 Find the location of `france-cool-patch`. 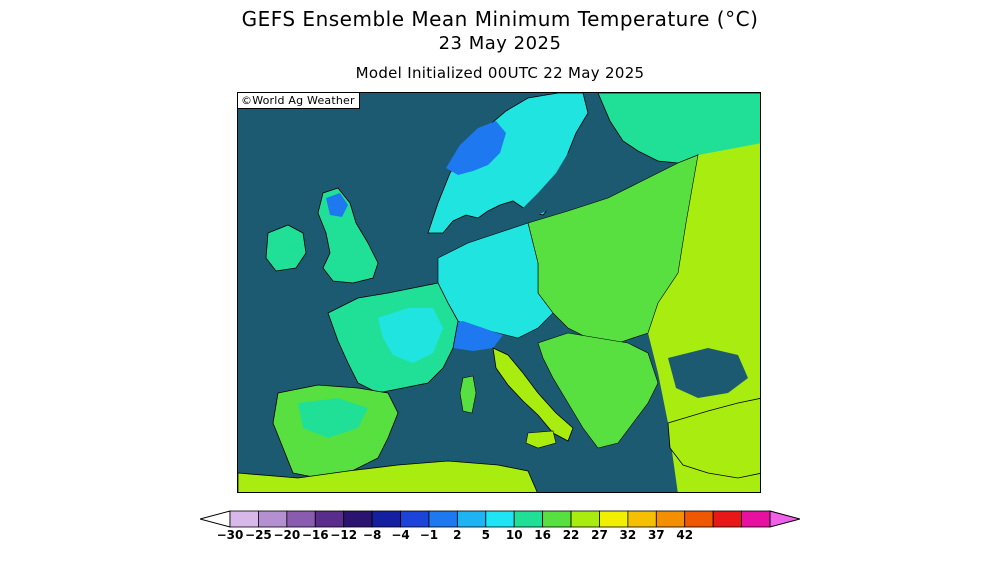

france-cool-patch is located at coordinates (410, 335).